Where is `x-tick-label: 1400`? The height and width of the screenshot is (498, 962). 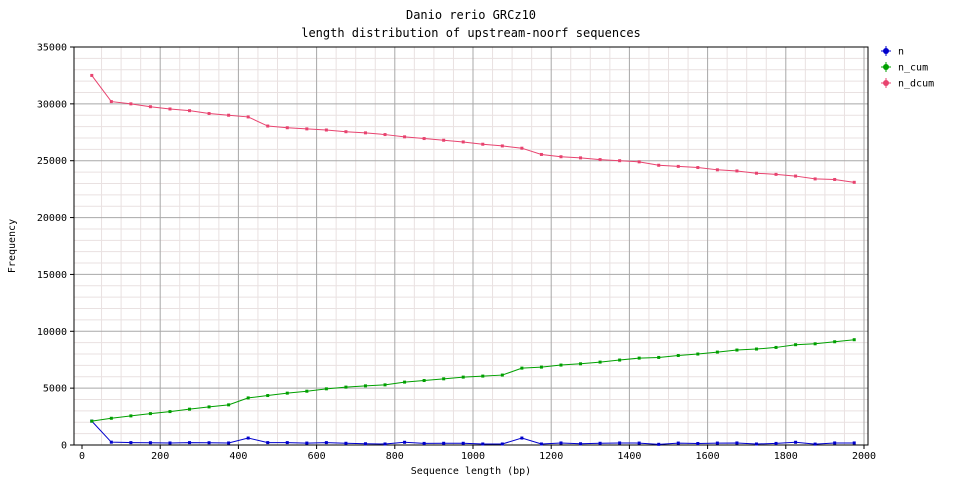 x-tick-label: 1400 is located at coordinates (629, 456).